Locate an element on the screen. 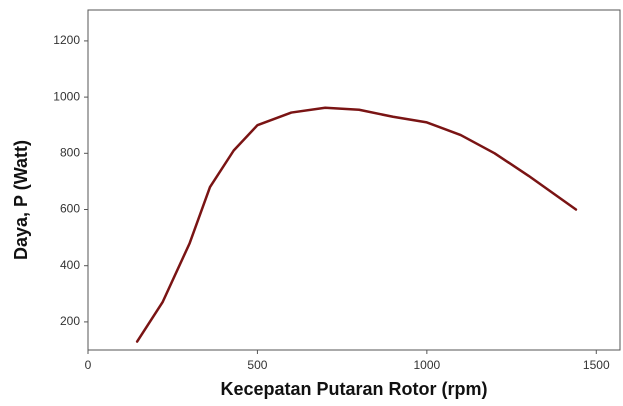  y-axis-label: Daya, P (Watt) is located at coordinates (21, 200).